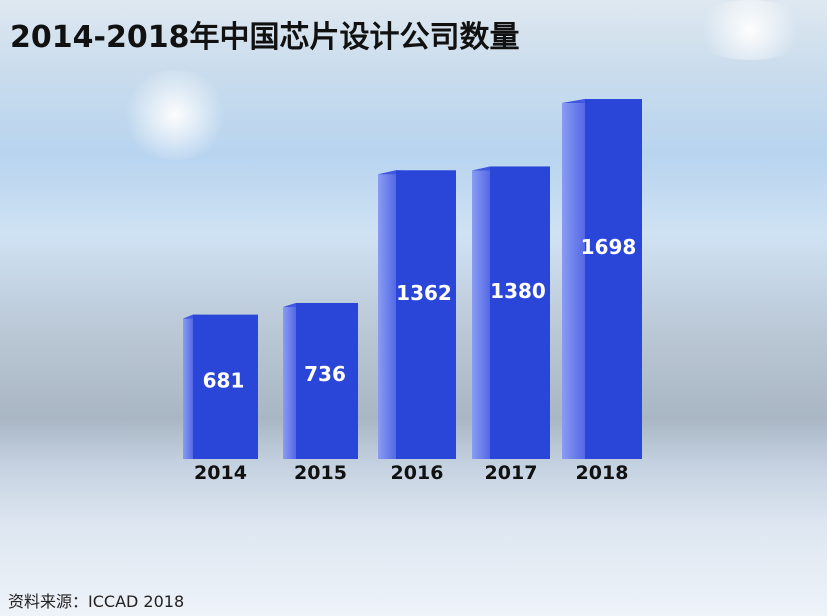 The height and width of the screenshot is (616, 827). I want to click on bar-2014, so click(225, 386).